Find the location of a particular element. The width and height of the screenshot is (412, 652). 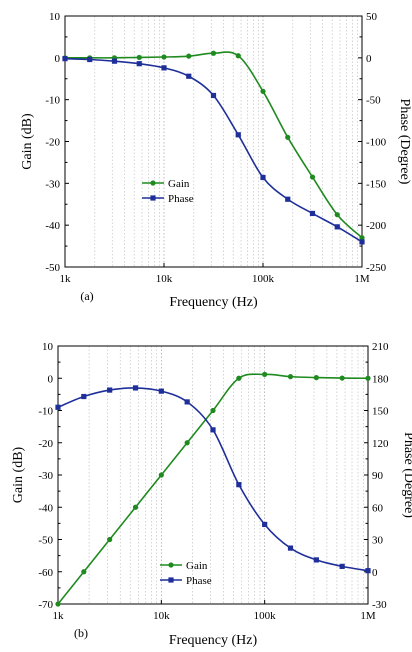

y-left-tick-label: -70 is located at coordinates (45, 605).